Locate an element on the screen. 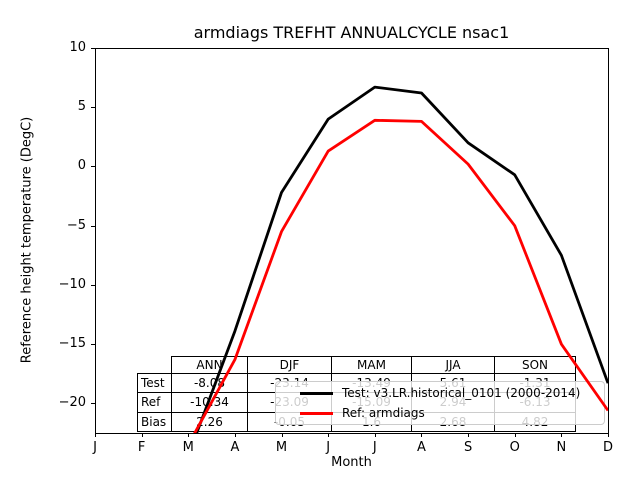 The height and width of the screenshot is (480, 640). legend-entry-test: Test: v3.LR.historical_0101 (2000-2014) is located at coordinates (440, 393).